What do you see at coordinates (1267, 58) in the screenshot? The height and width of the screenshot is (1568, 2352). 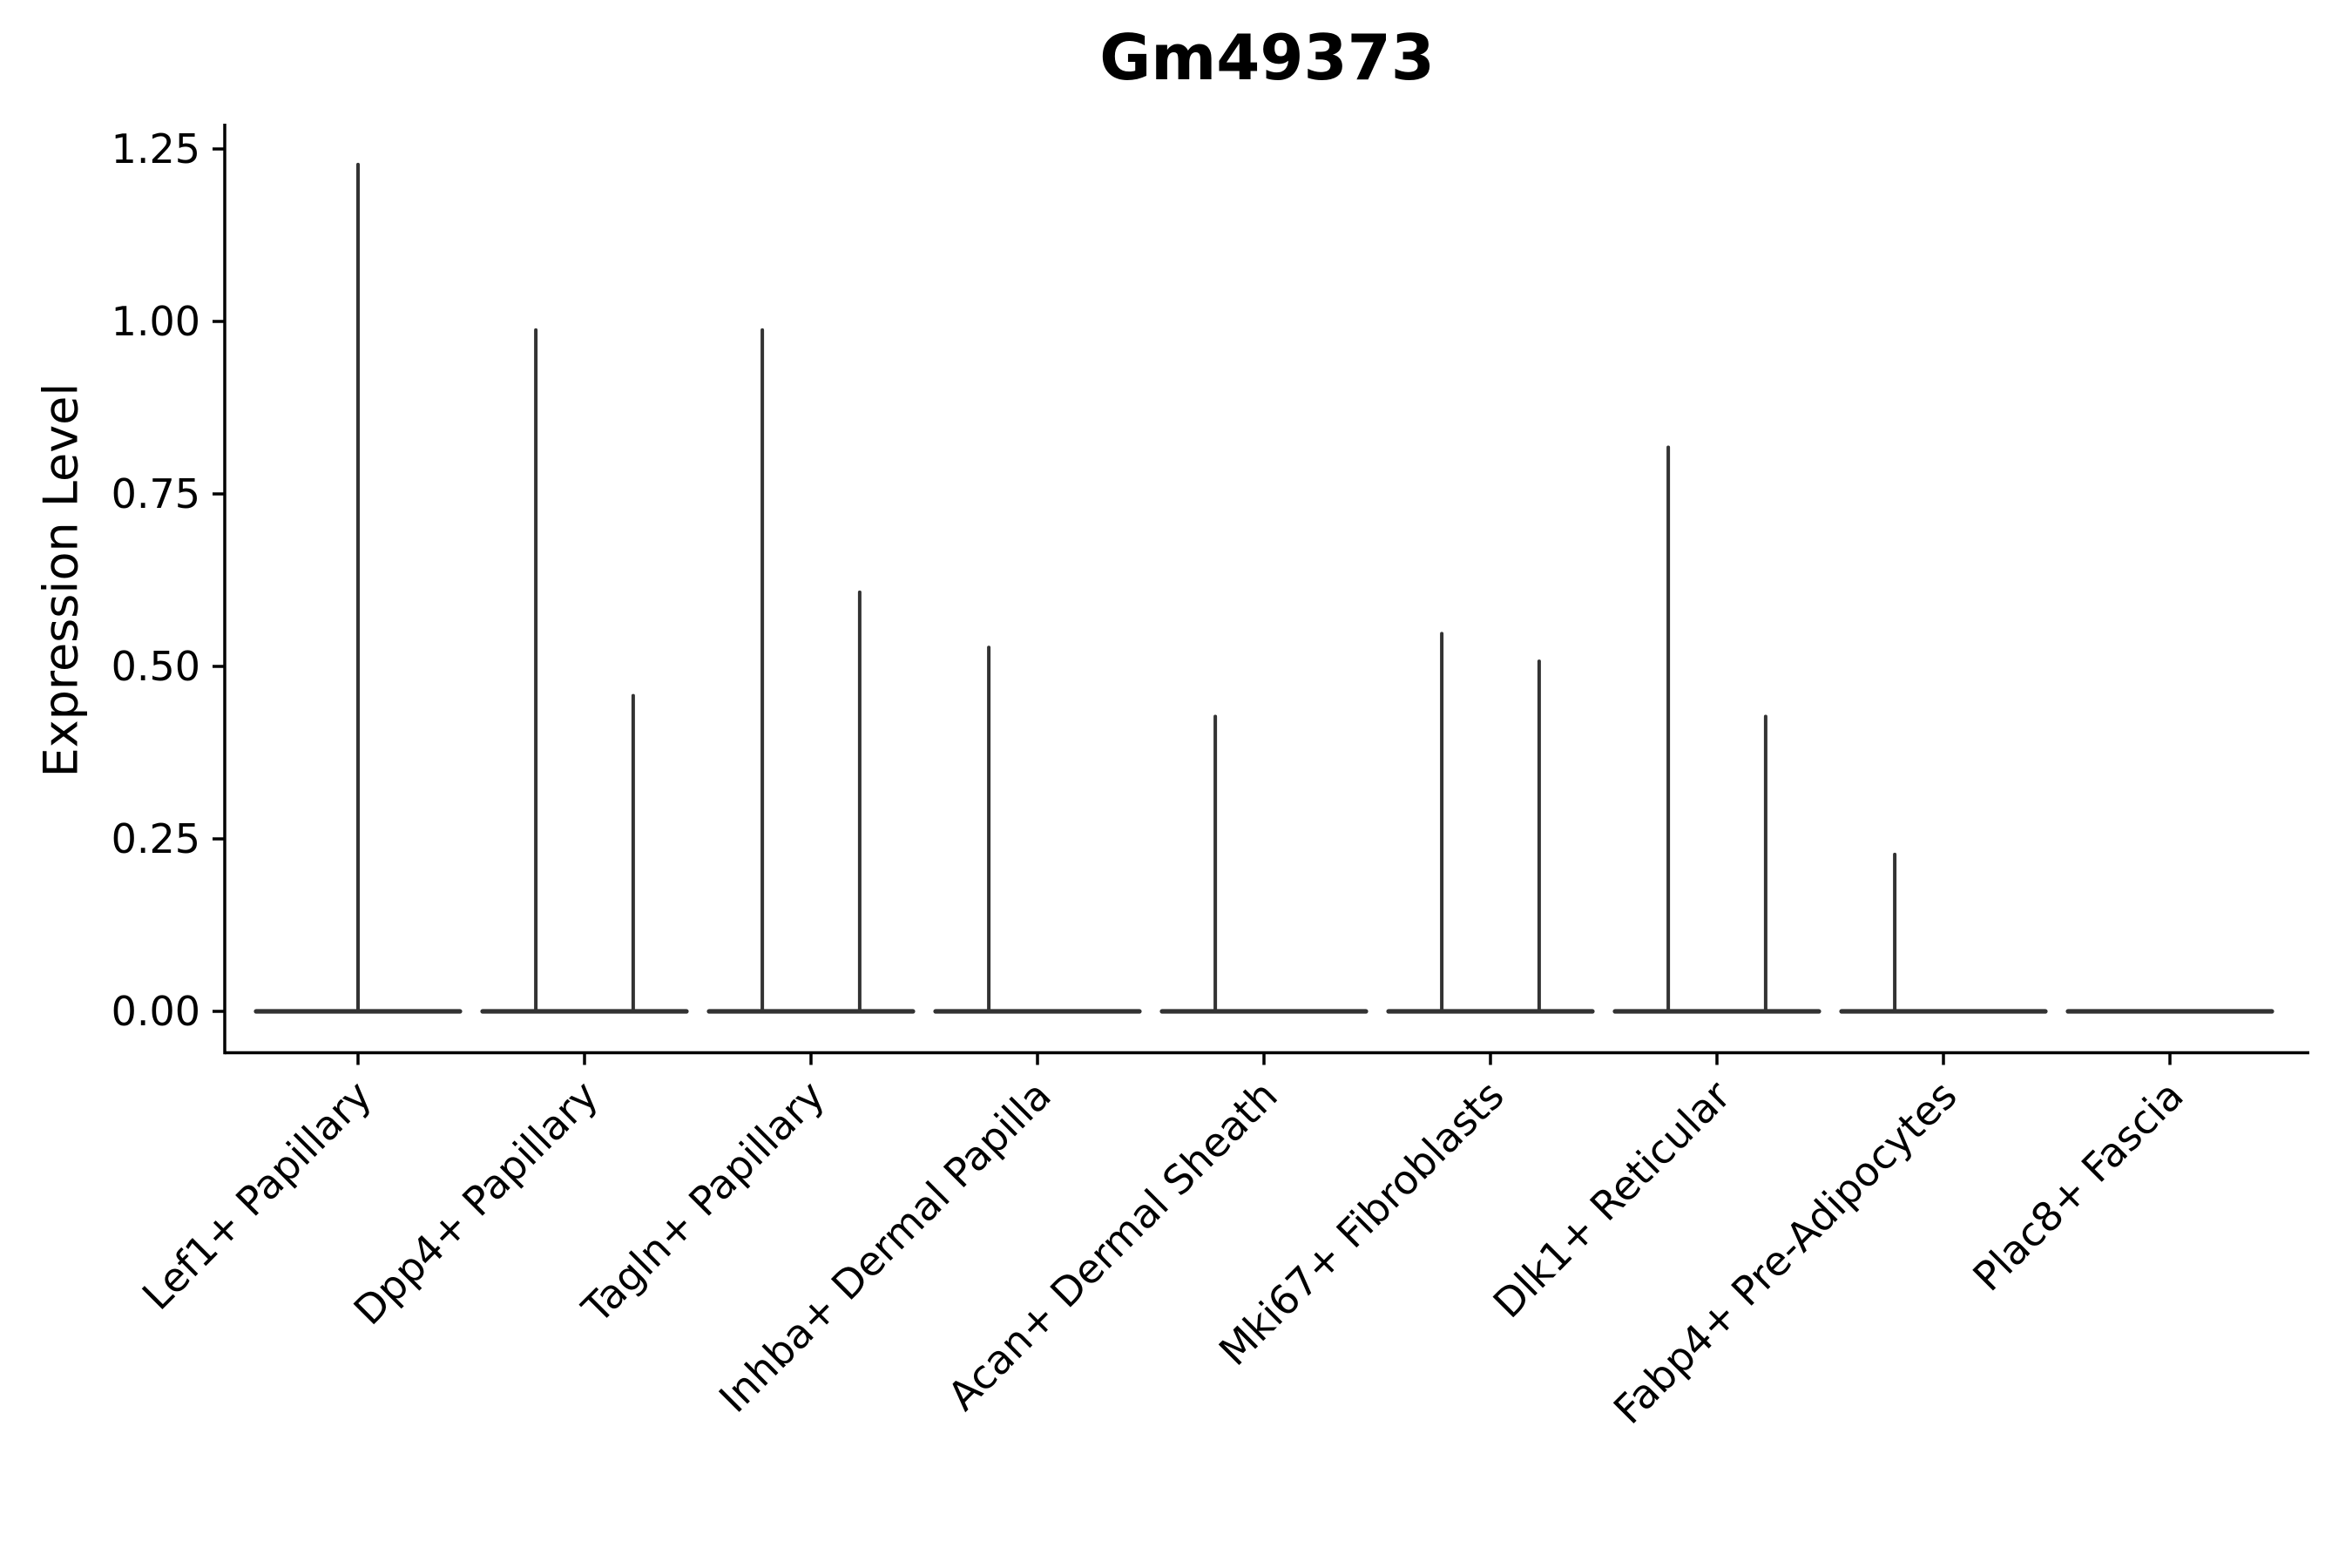 I see `chart-title: Gm49373` at bounding box center [1267, 58].